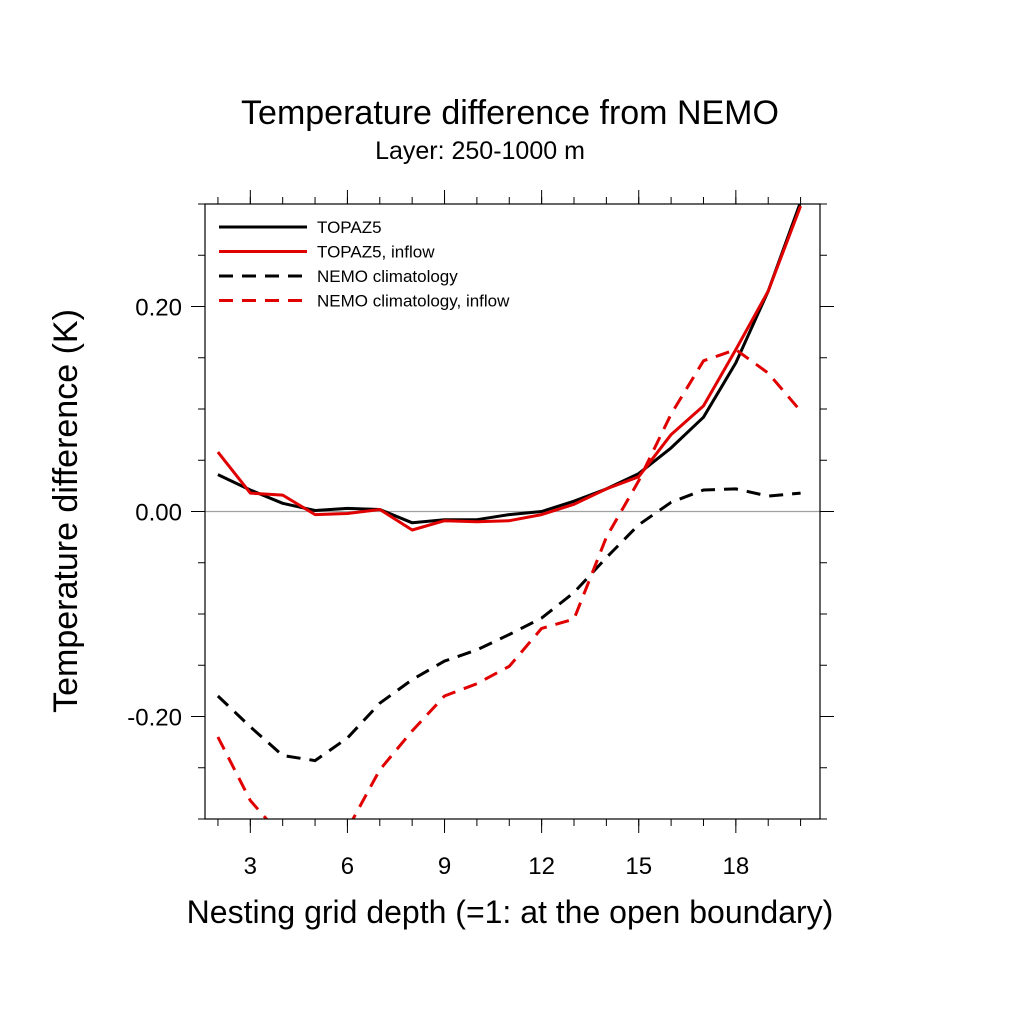 The width and height of the screenshot is (1024, 1024). What do you see at coordinates (510, 113) in the screenshot?
I see `chart-title: Temperature difference from NEMO` at bounding box center [510, 113].